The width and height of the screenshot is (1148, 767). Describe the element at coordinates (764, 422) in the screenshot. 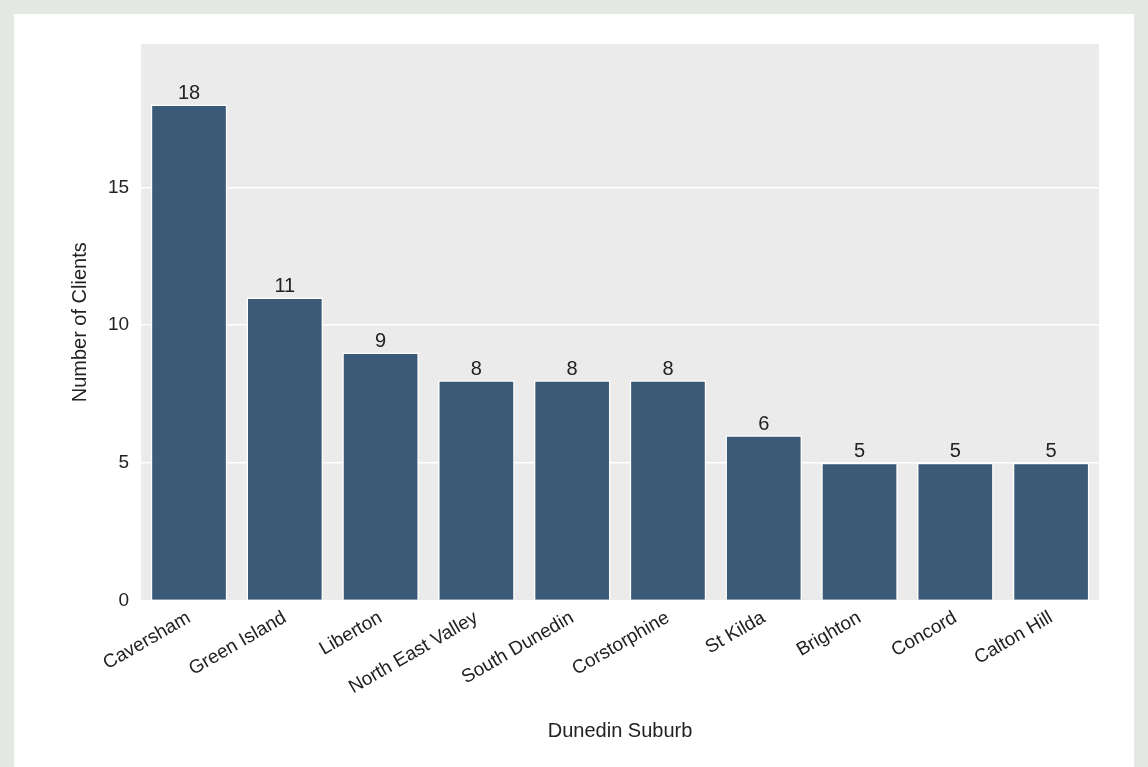

I see `data-label: 6` at that location.